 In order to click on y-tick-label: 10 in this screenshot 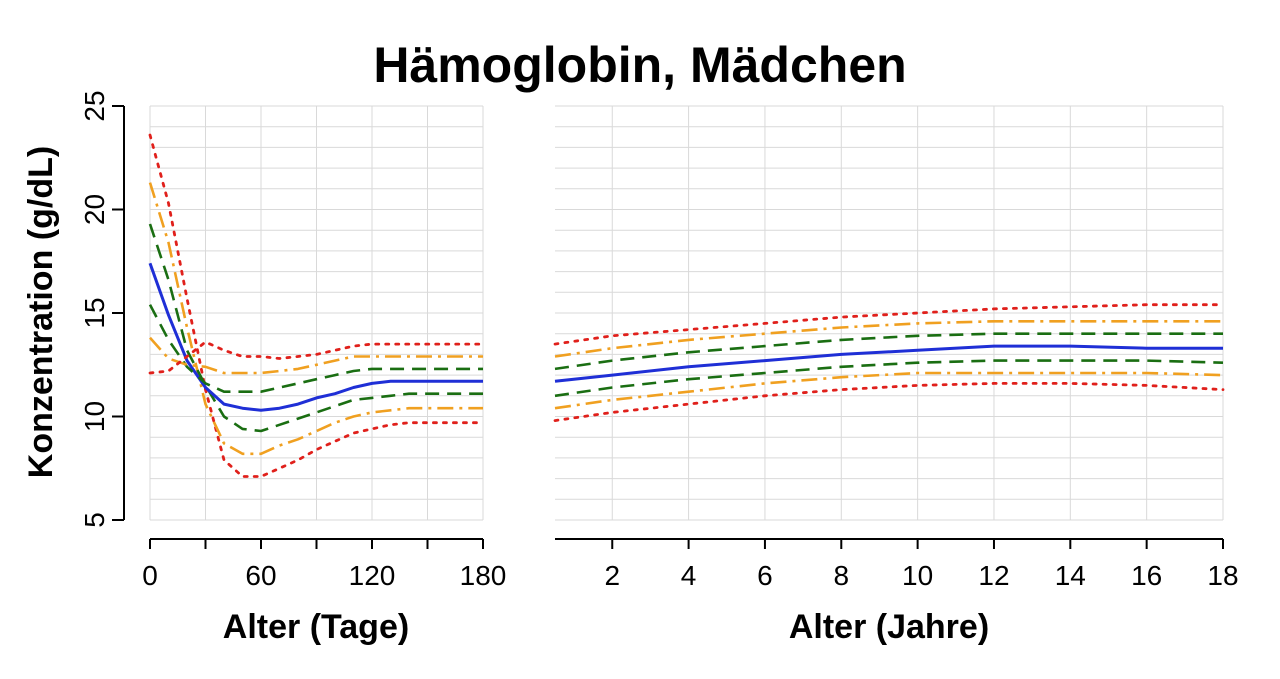, I will do `click(94, 416)`.